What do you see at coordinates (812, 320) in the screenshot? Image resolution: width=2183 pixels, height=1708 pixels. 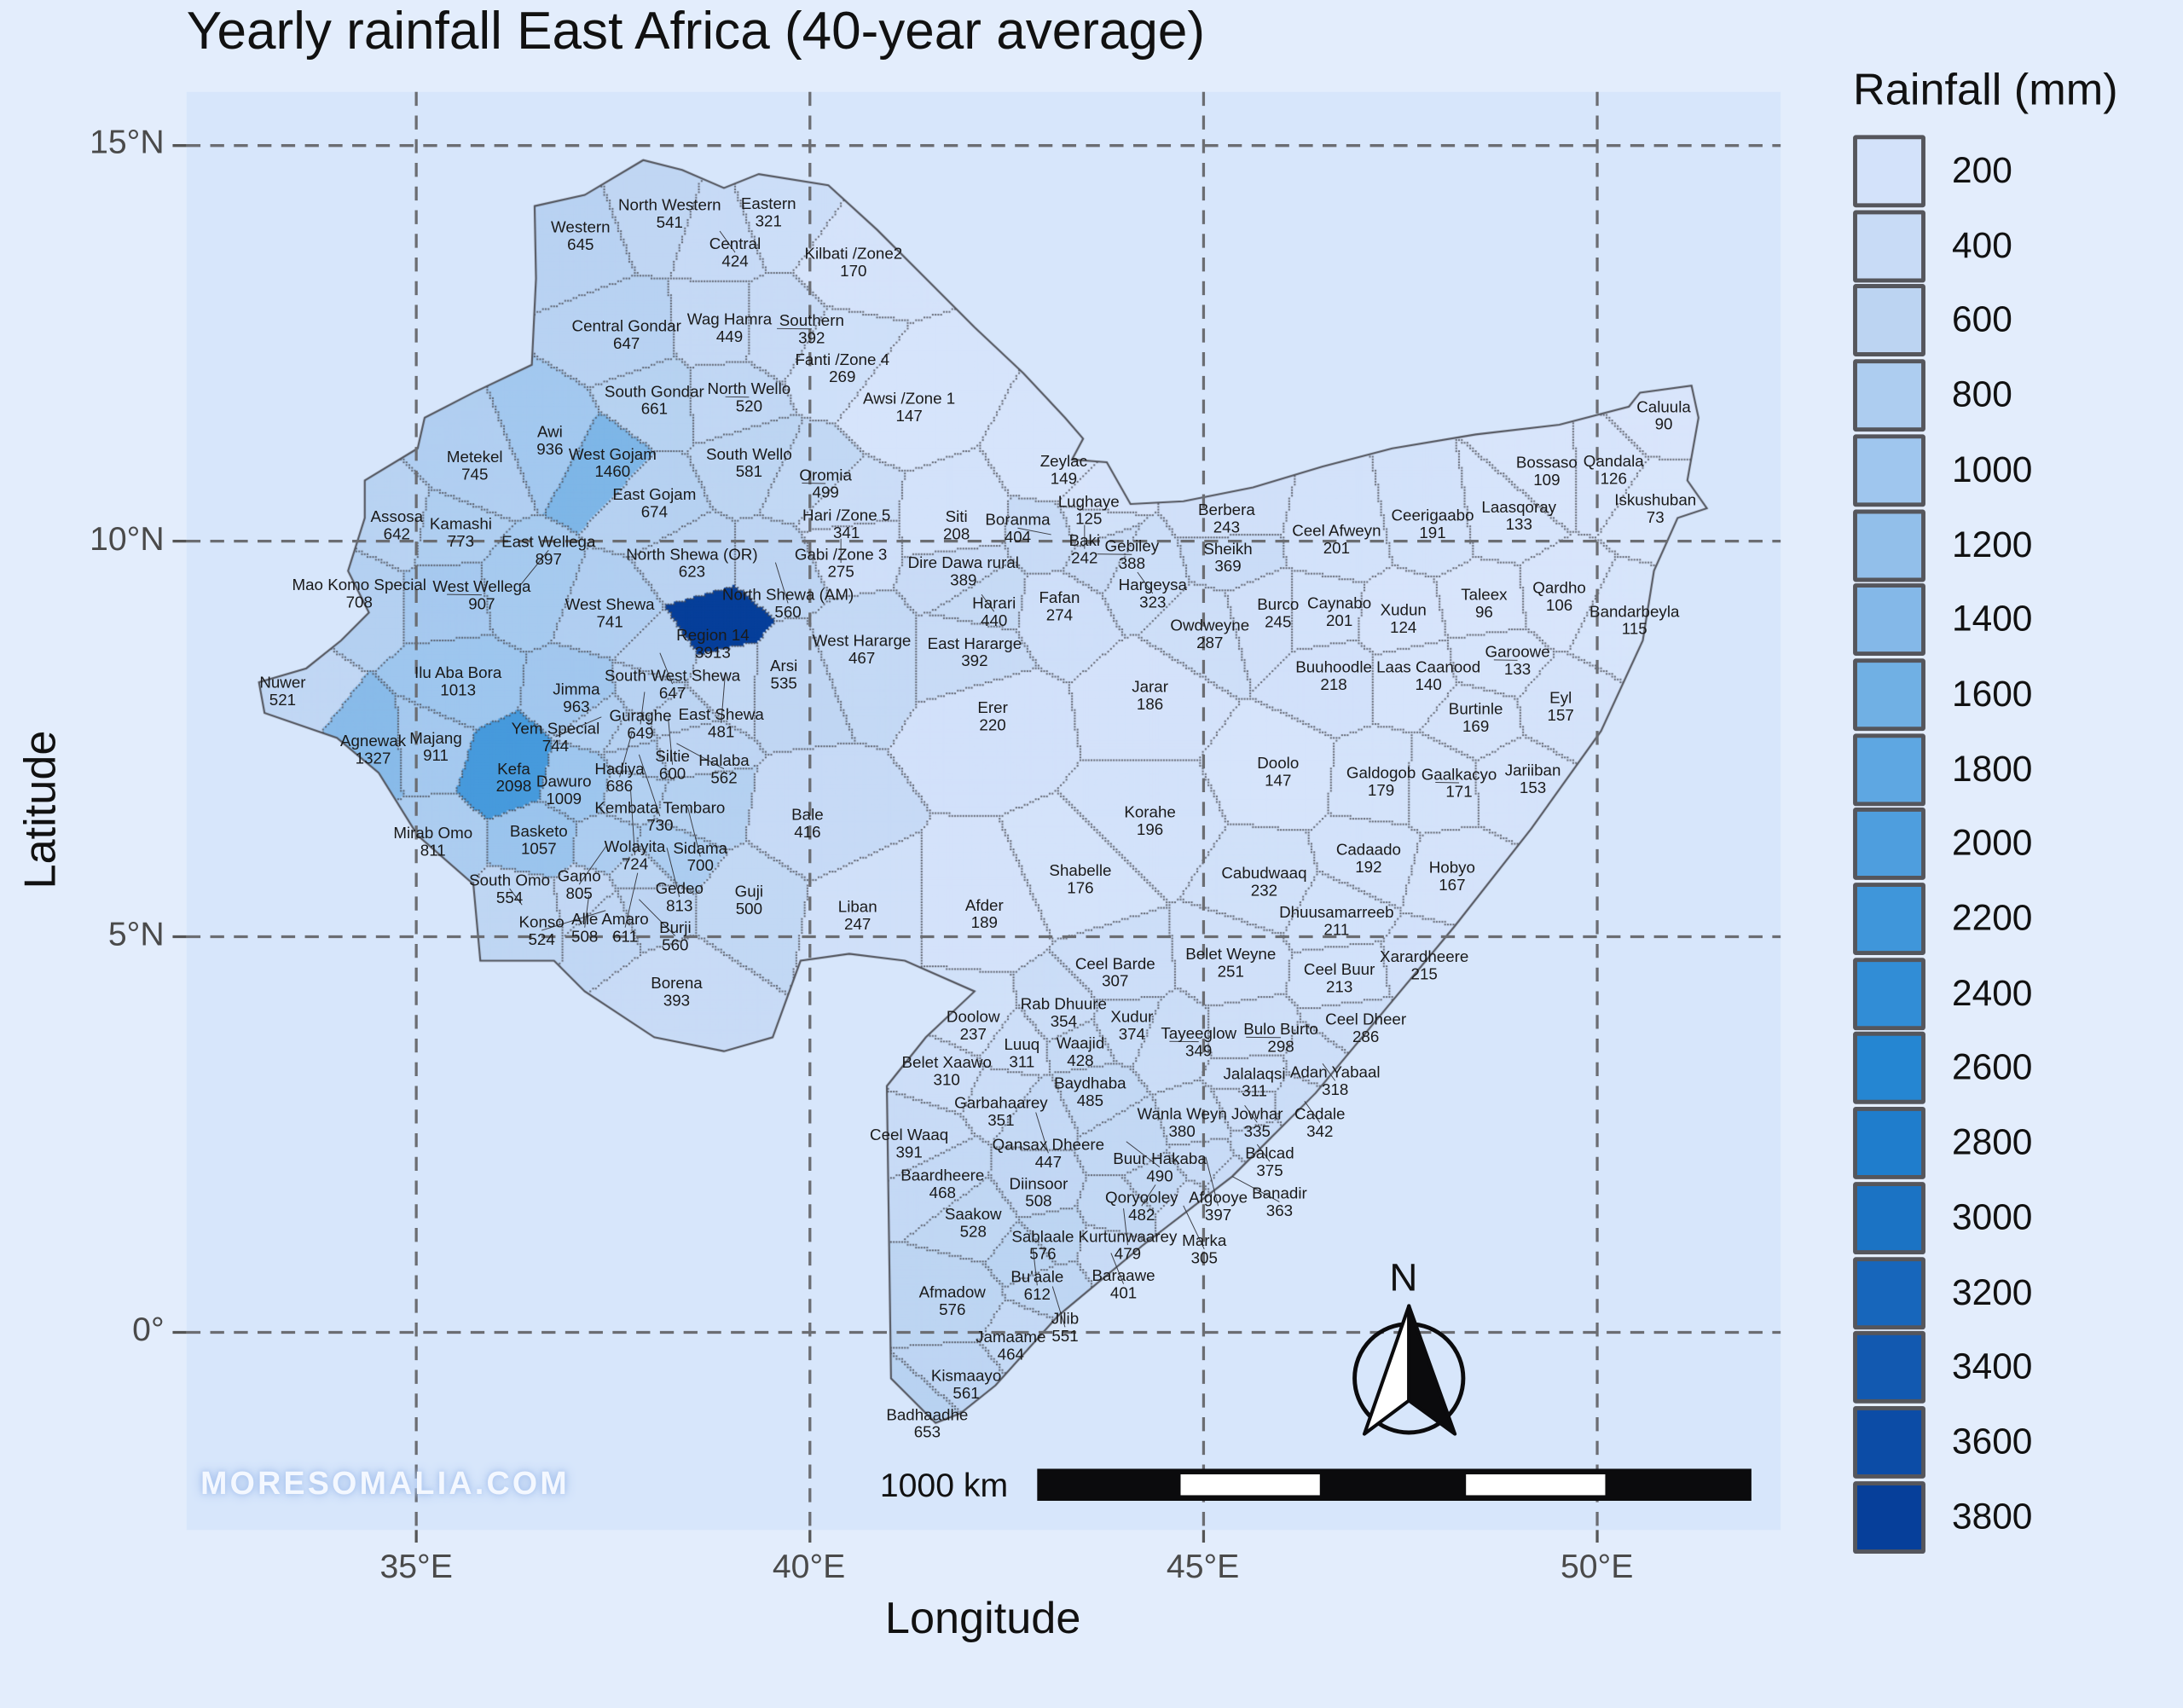 I see `region-name: Southern` at bounding box center [812, 320].